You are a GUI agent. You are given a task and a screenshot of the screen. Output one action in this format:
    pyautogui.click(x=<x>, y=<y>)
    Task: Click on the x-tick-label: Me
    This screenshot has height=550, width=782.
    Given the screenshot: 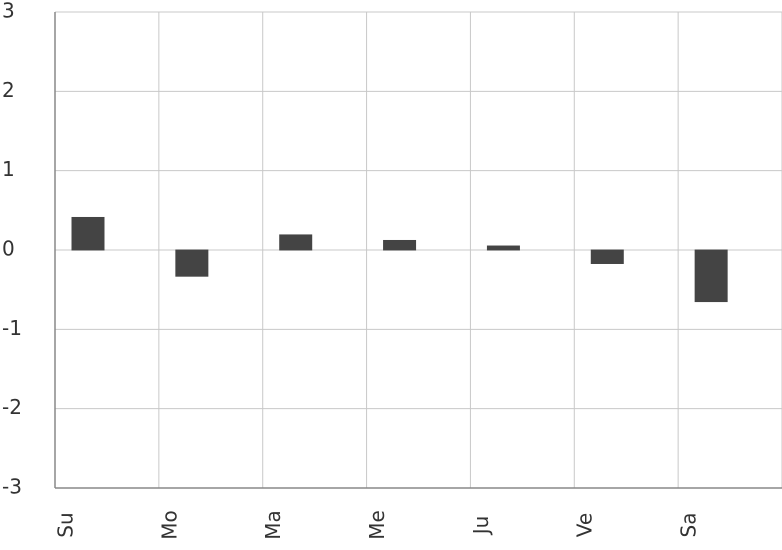 What is the action you would take?
    pyautogui.click(x=377, y=525)
    